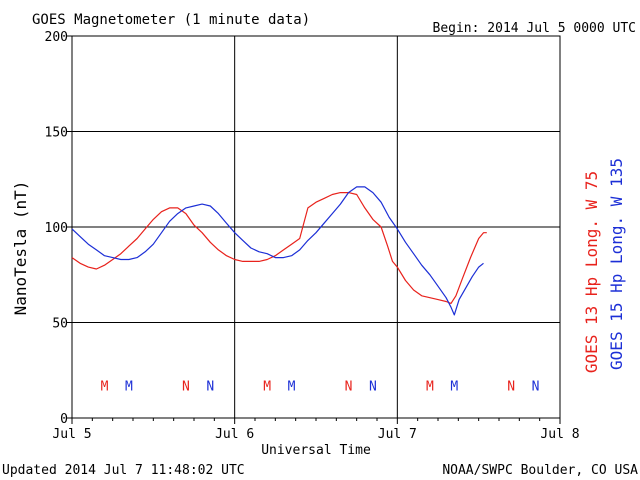 This screenshot has width=640, height=480. Describe the element at coordinates (616, 264) in the screenshot. I see `legend-goes15: GOES 15 Hp Long. W 135` at that location.